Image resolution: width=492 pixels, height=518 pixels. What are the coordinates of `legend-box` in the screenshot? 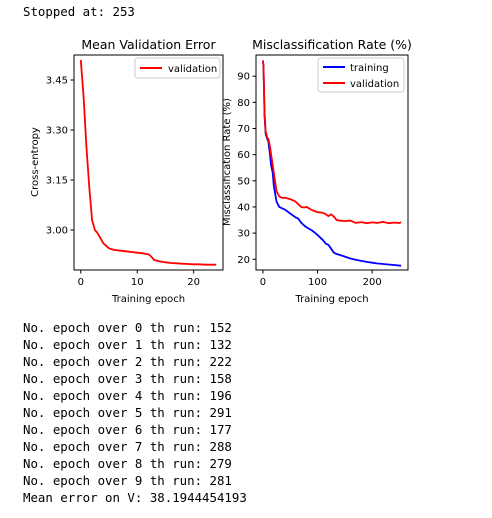 It's located at (177, 68).